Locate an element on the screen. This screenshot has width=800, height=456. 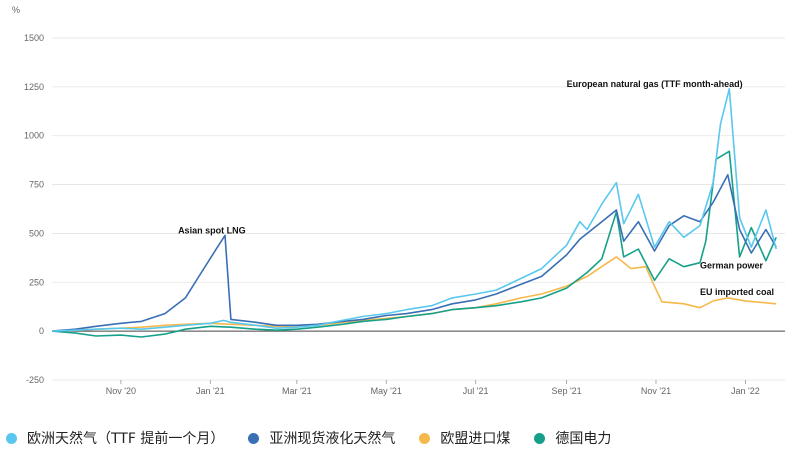
x-tick-label: Nov '20 is located at coordinates (121, 391).